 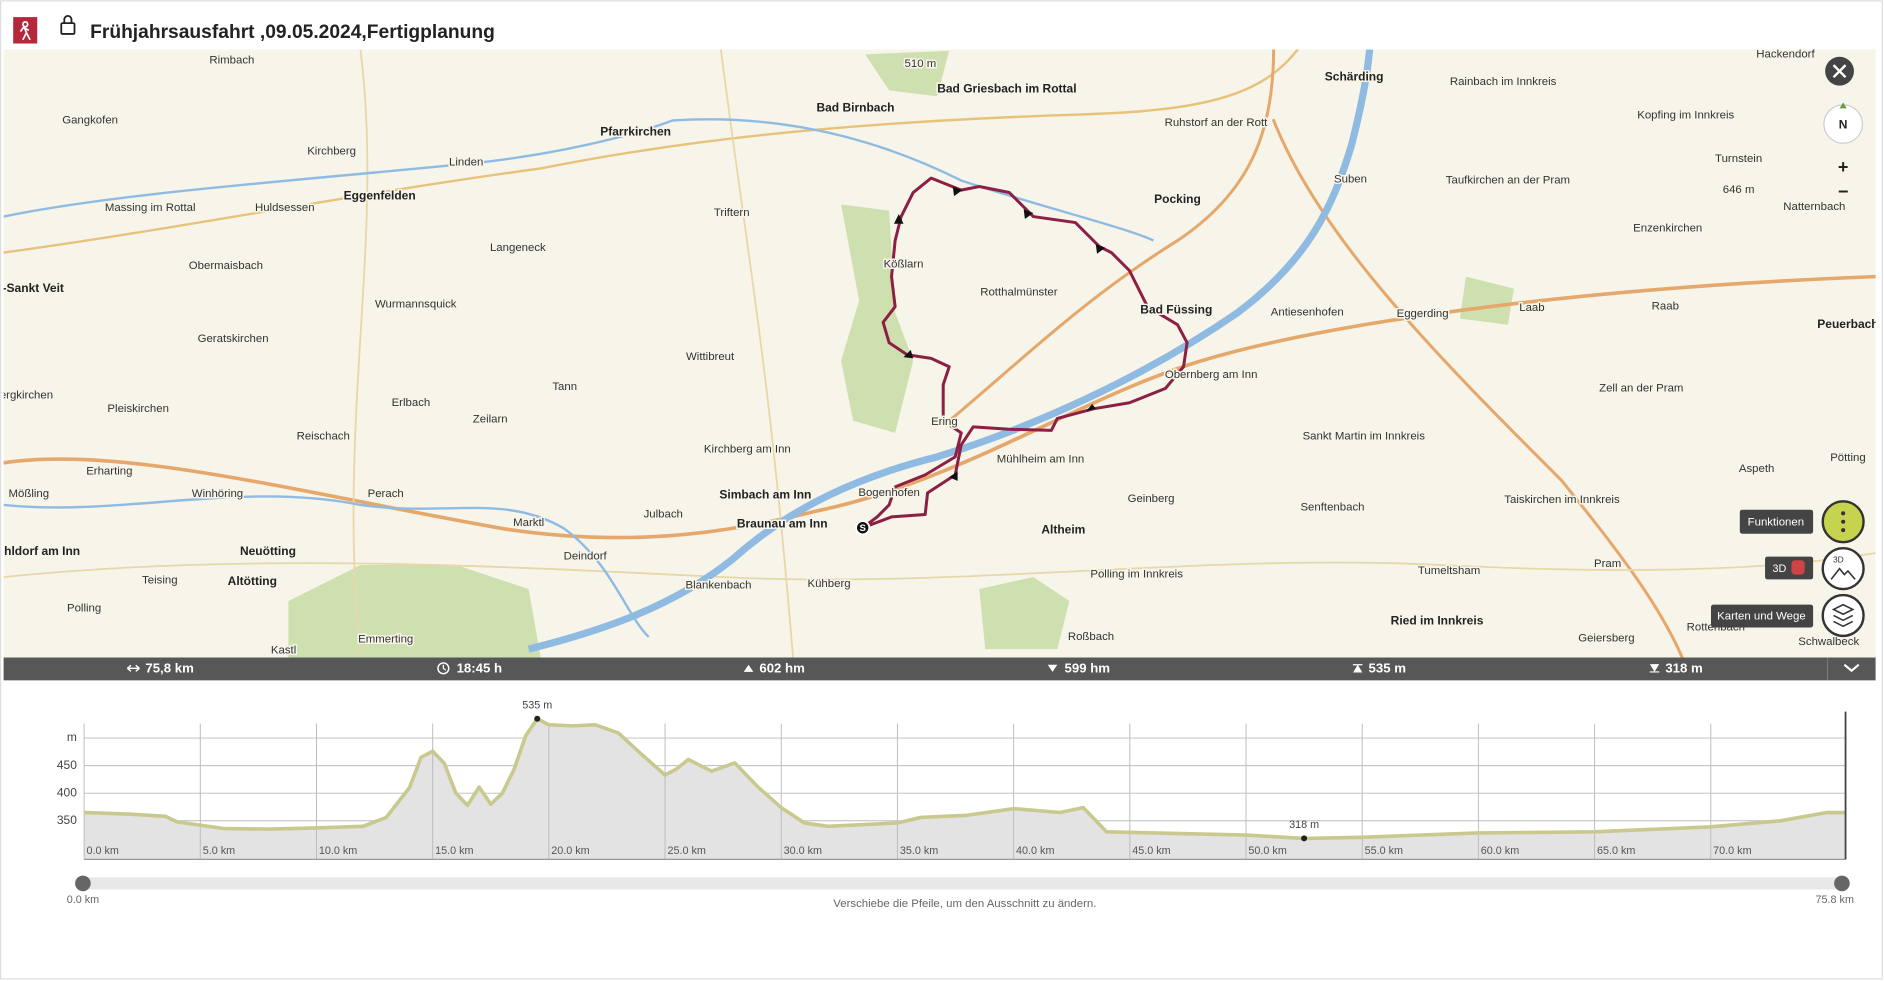 I want to click on place-label: Langeneck, so click(x=518, y=248).